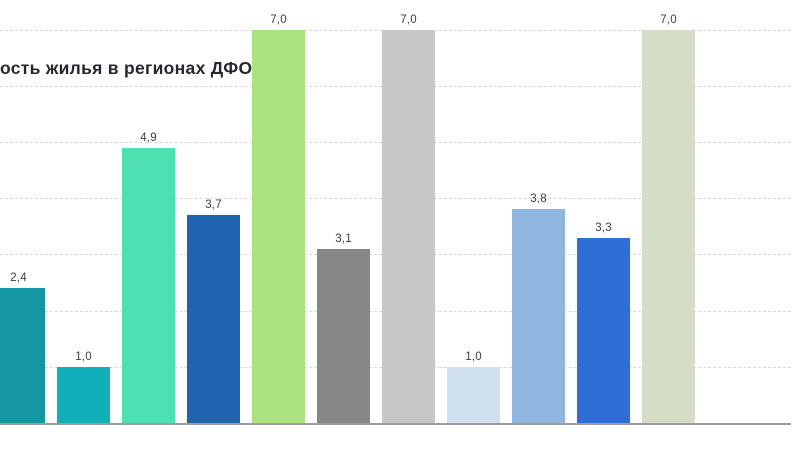 The width and height of the screenshot is (800, 450). Describe the element at coordinates (18, 278) in the screenshot. I see `bar-value-label: 2,4` at that location.